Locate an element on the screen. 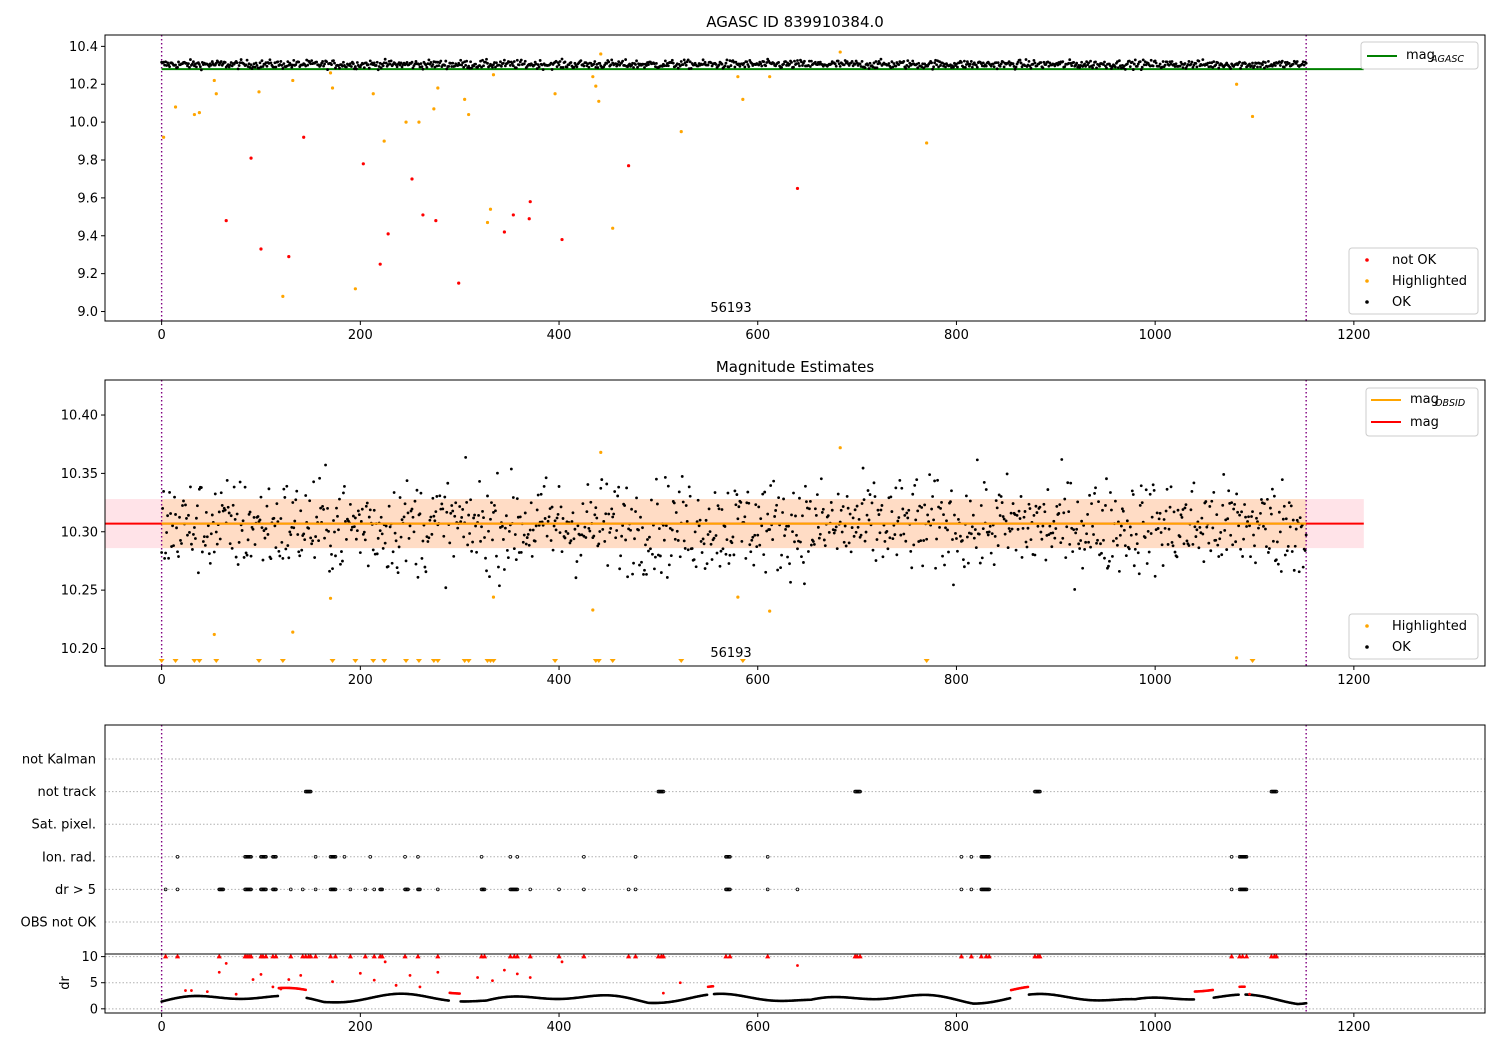  below-range-marker is located at coordinates (418, 661).